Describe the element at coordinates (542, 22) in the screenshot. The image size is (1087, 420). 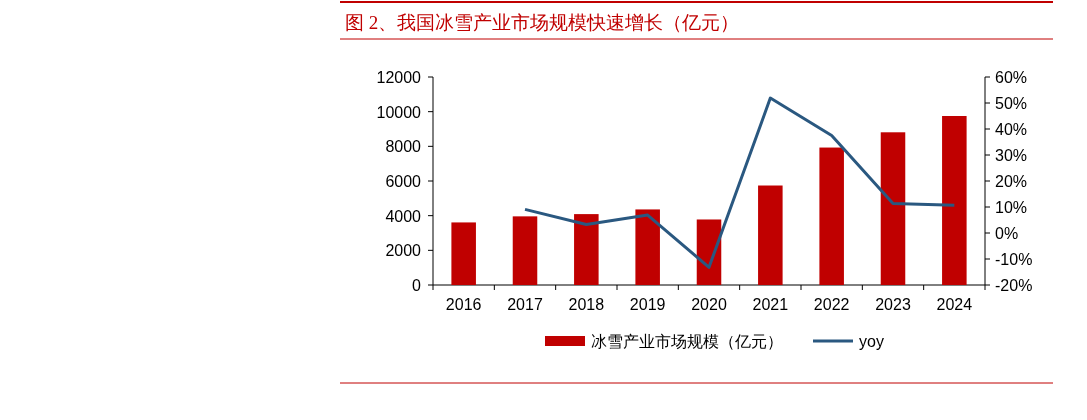
I see `chart-title: 图 2、我国冰雪产业市场规模快速增长（亿元）` at that location.